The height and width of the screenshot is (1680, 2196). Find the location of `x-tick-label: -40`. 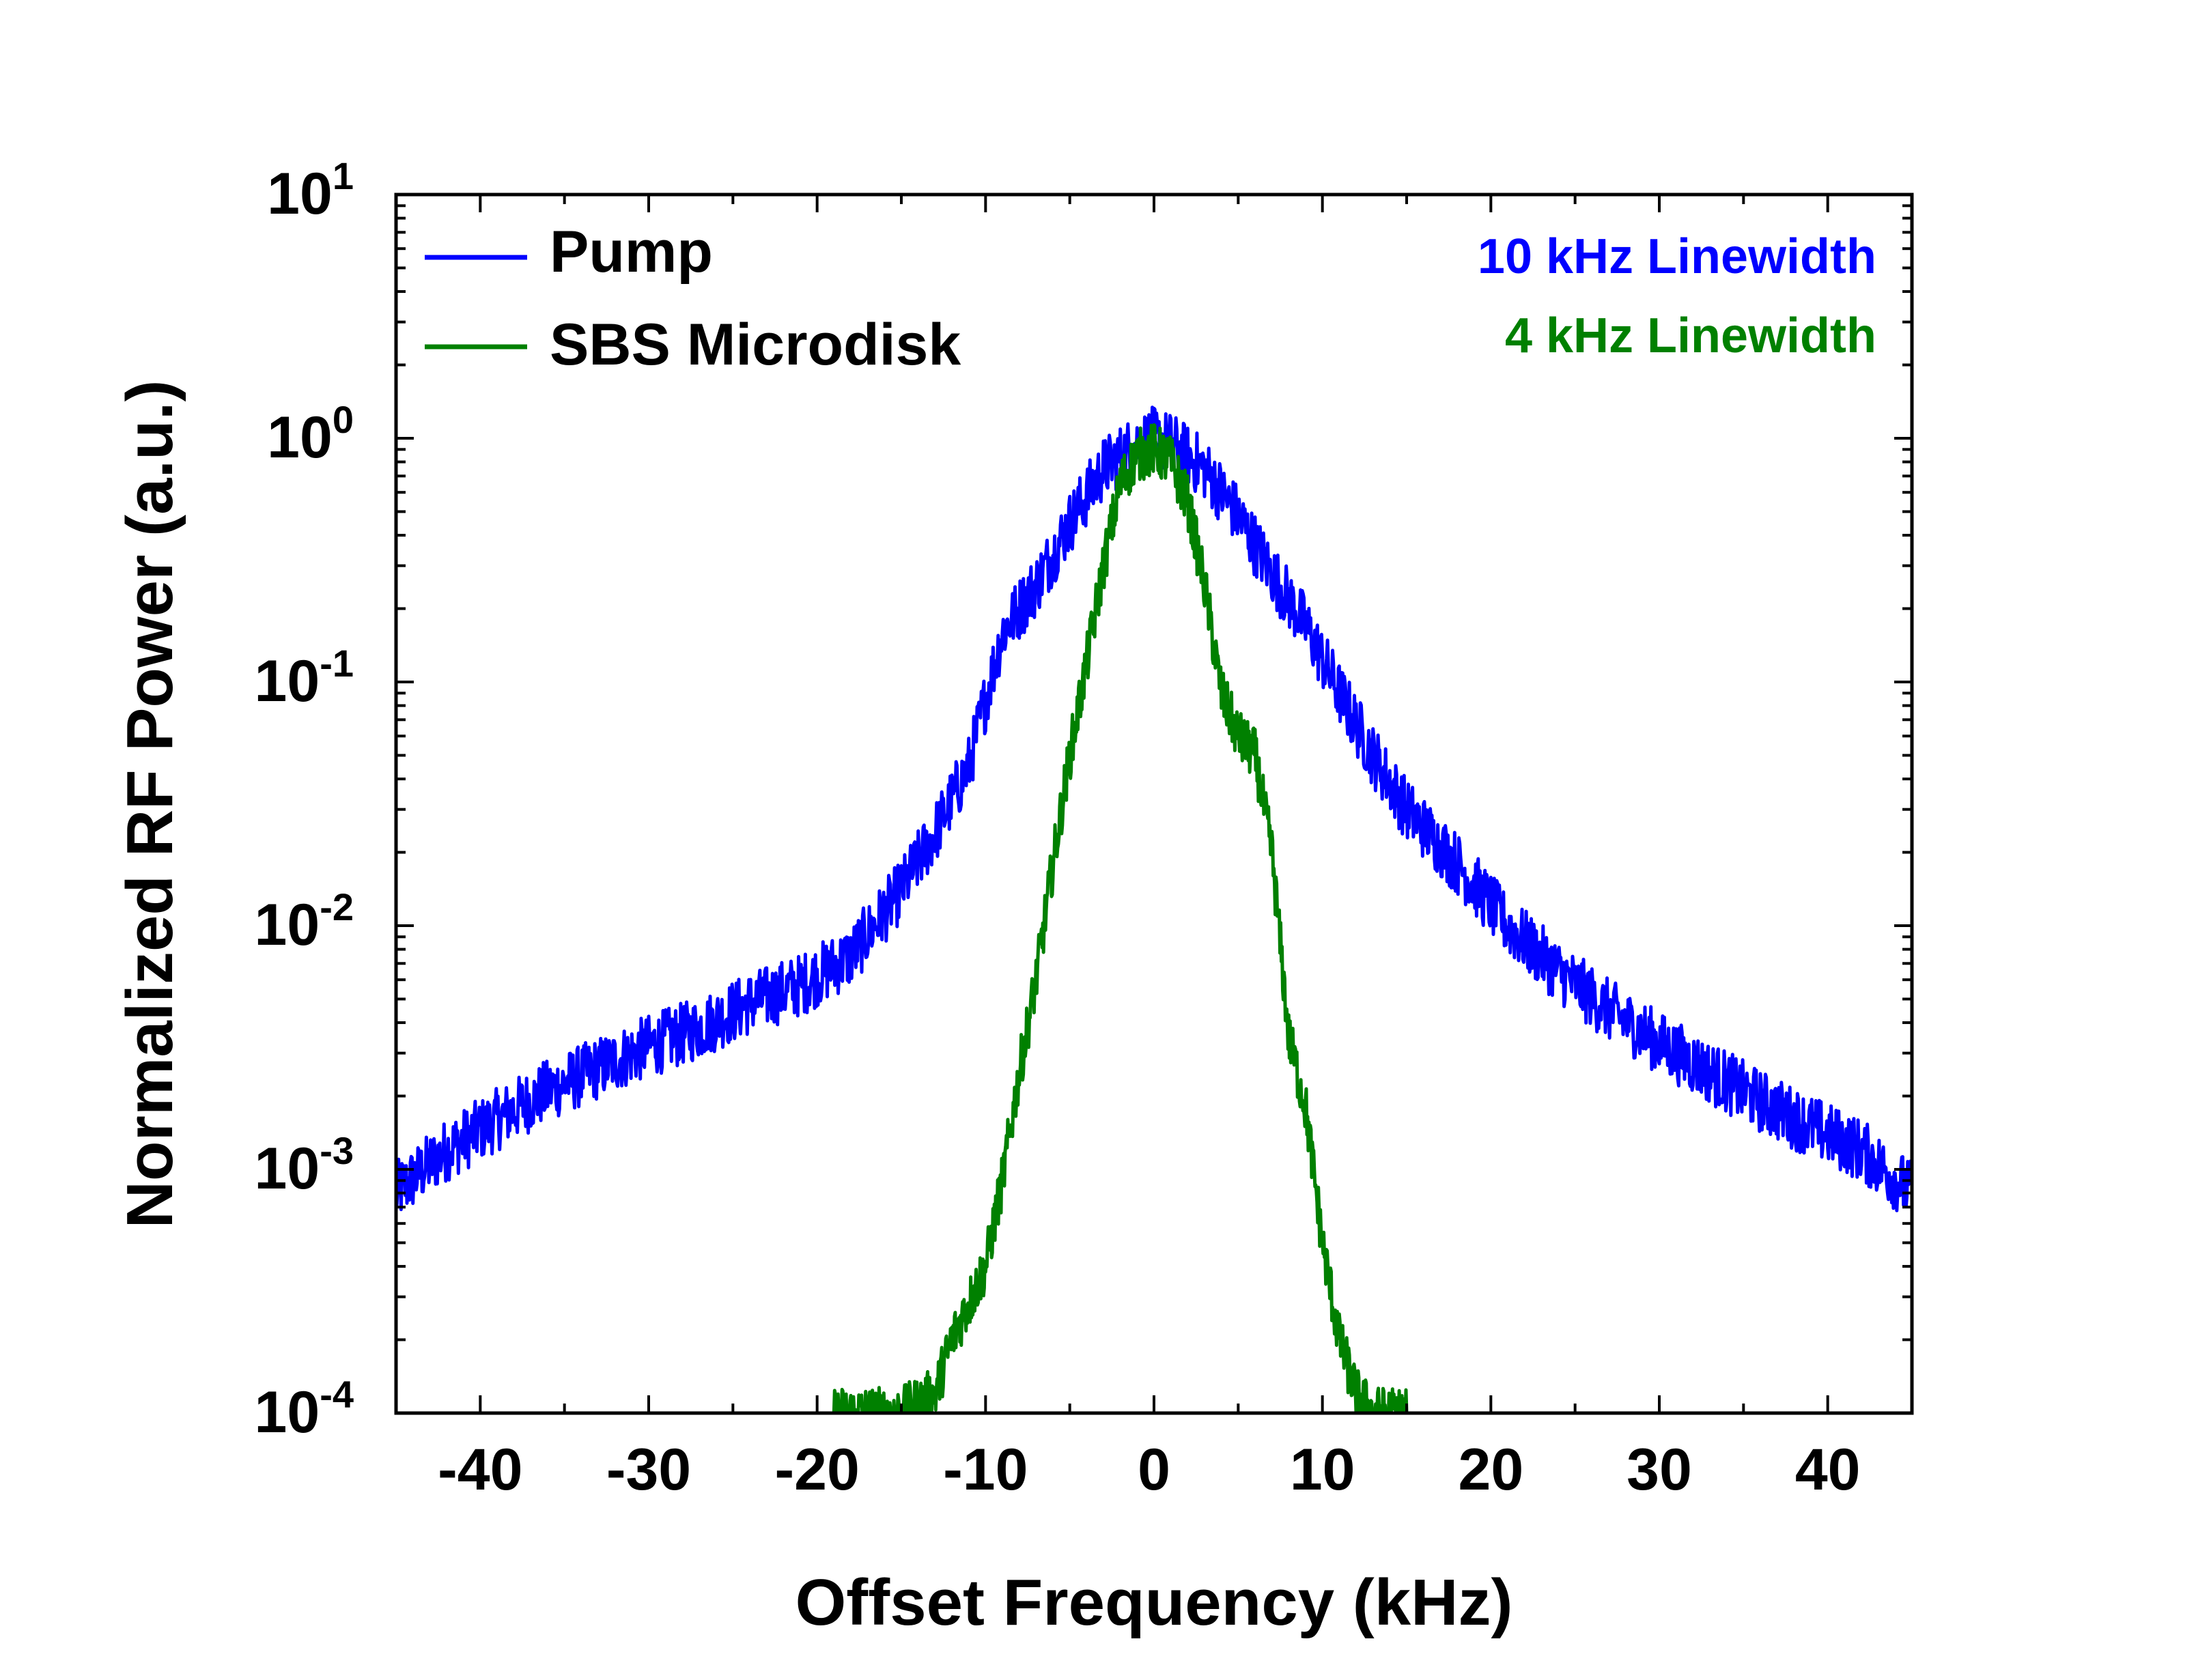

x-tick-label: -40 is located at coordinates (480, 1470).